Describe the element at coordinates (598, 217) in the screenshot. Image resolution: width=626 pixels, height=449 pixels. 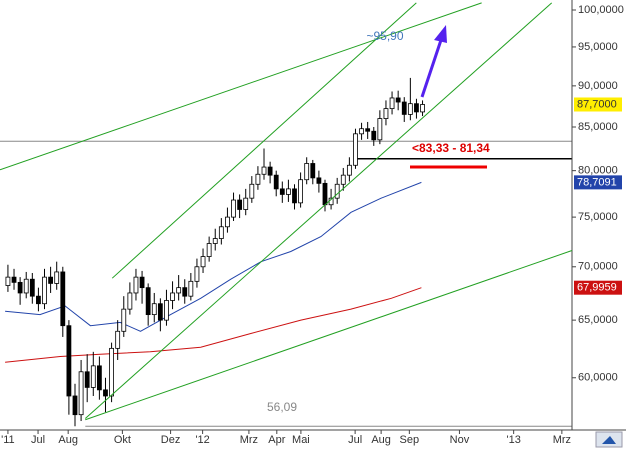
I see `y-tick-label: 75,0000` at that location.